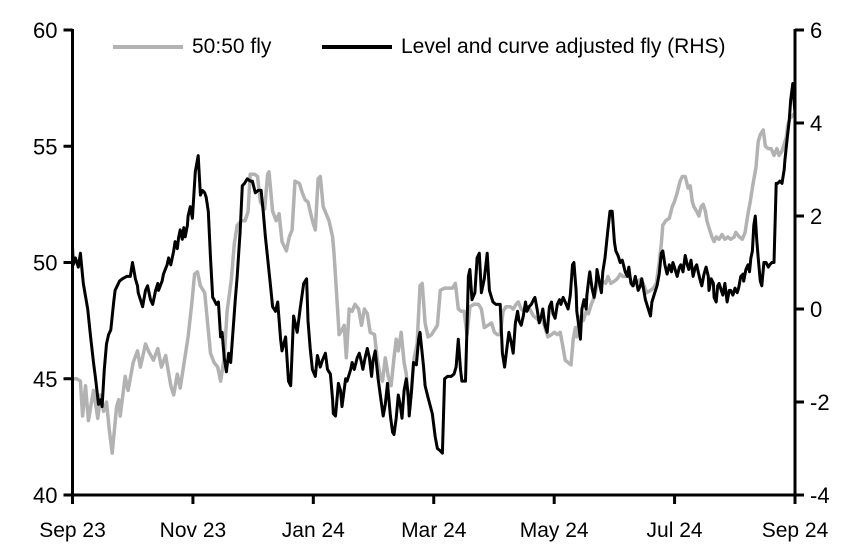  What do you see at coordinates (820, 402) in the screenshot?
I see `right-axis-tick-label: -2` at bounding box center [820, 402].